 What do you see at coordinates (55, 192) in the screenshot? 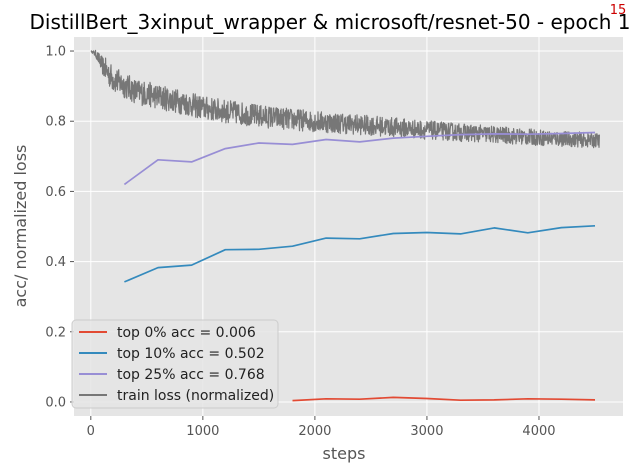
I see `y-tick-label: 0.6` at bounding box center [55, 192].